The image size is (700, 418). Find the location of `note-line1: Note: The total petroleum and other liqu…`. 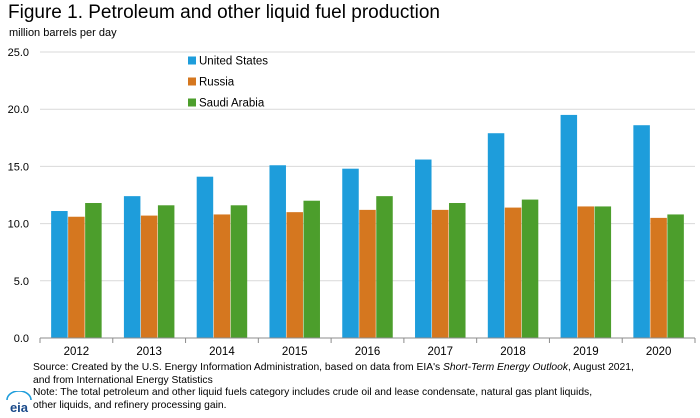

note-line1: Note: The total petroleum and other liqu… is located at coordinates (313, 393).